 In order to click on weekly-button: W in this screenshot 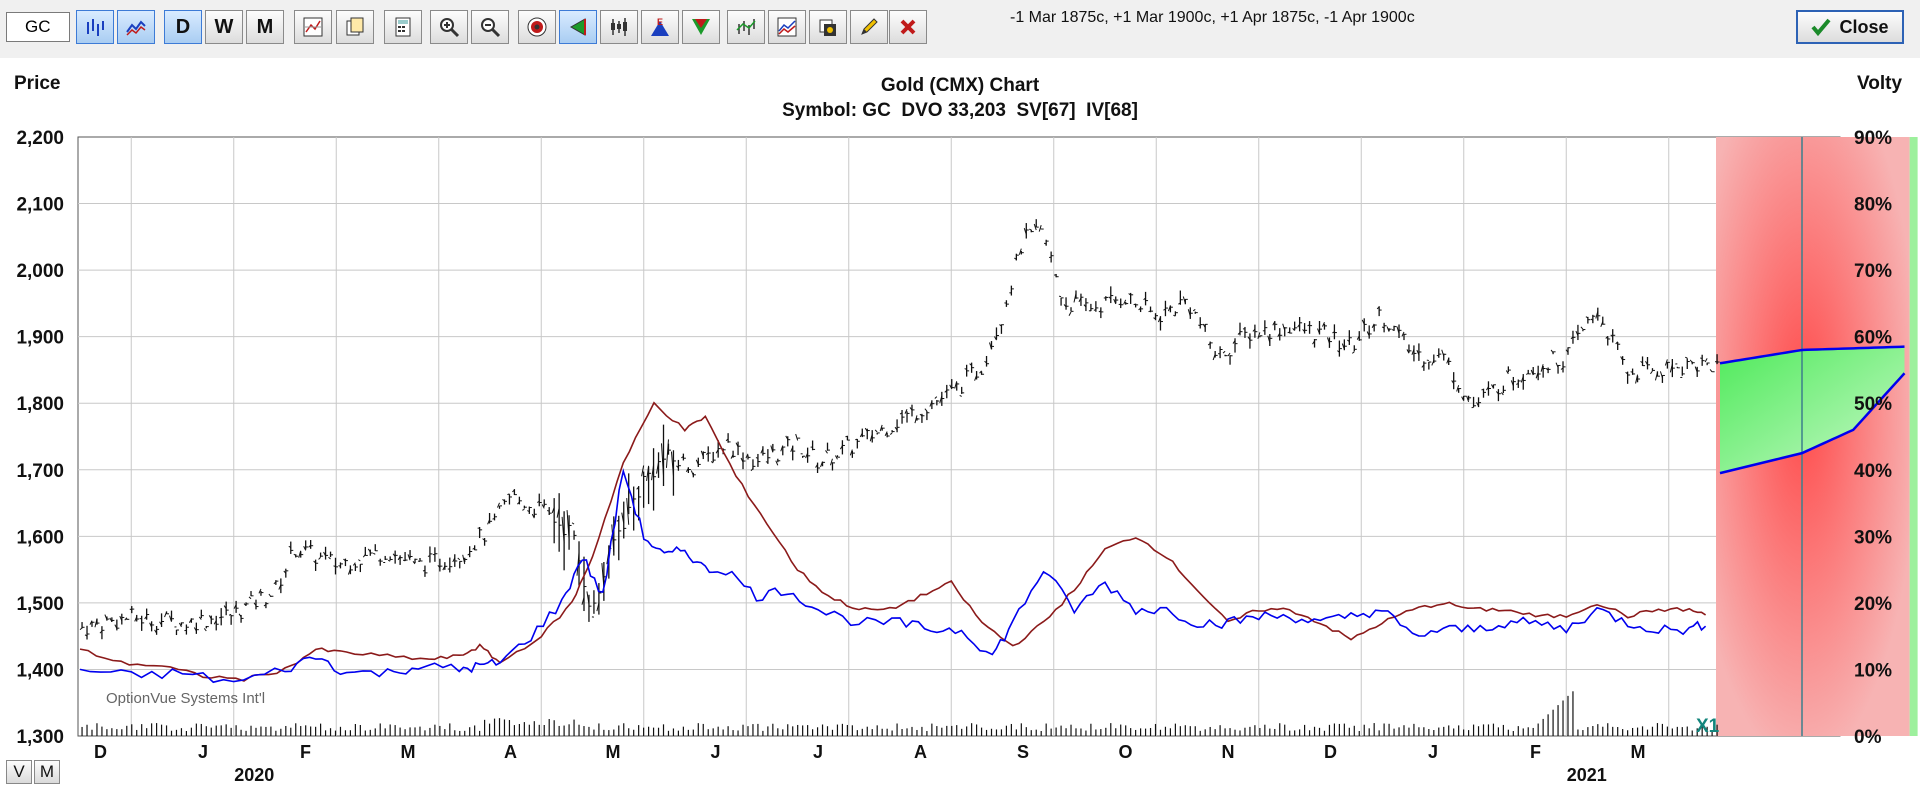, I will do `click(224, 27)`.